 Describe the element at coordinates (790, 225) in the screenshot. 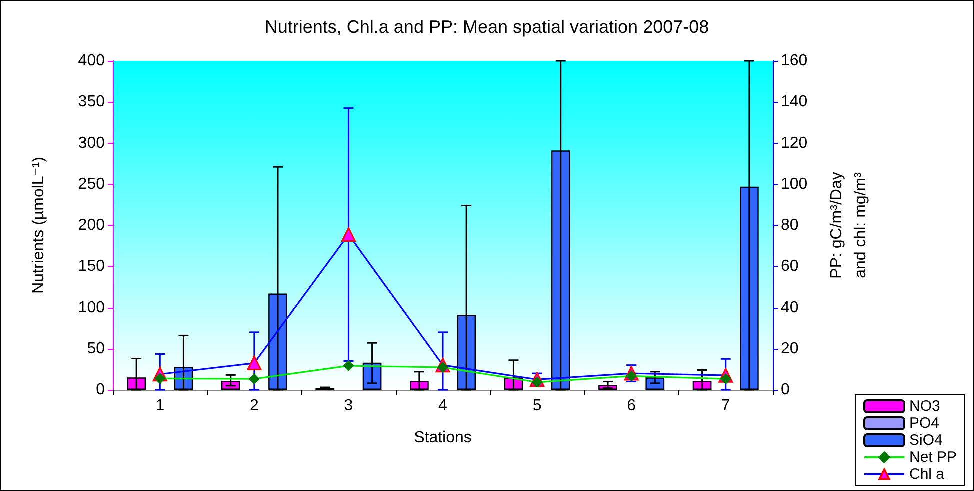

I see `y2-tick-label: 80` at that location.